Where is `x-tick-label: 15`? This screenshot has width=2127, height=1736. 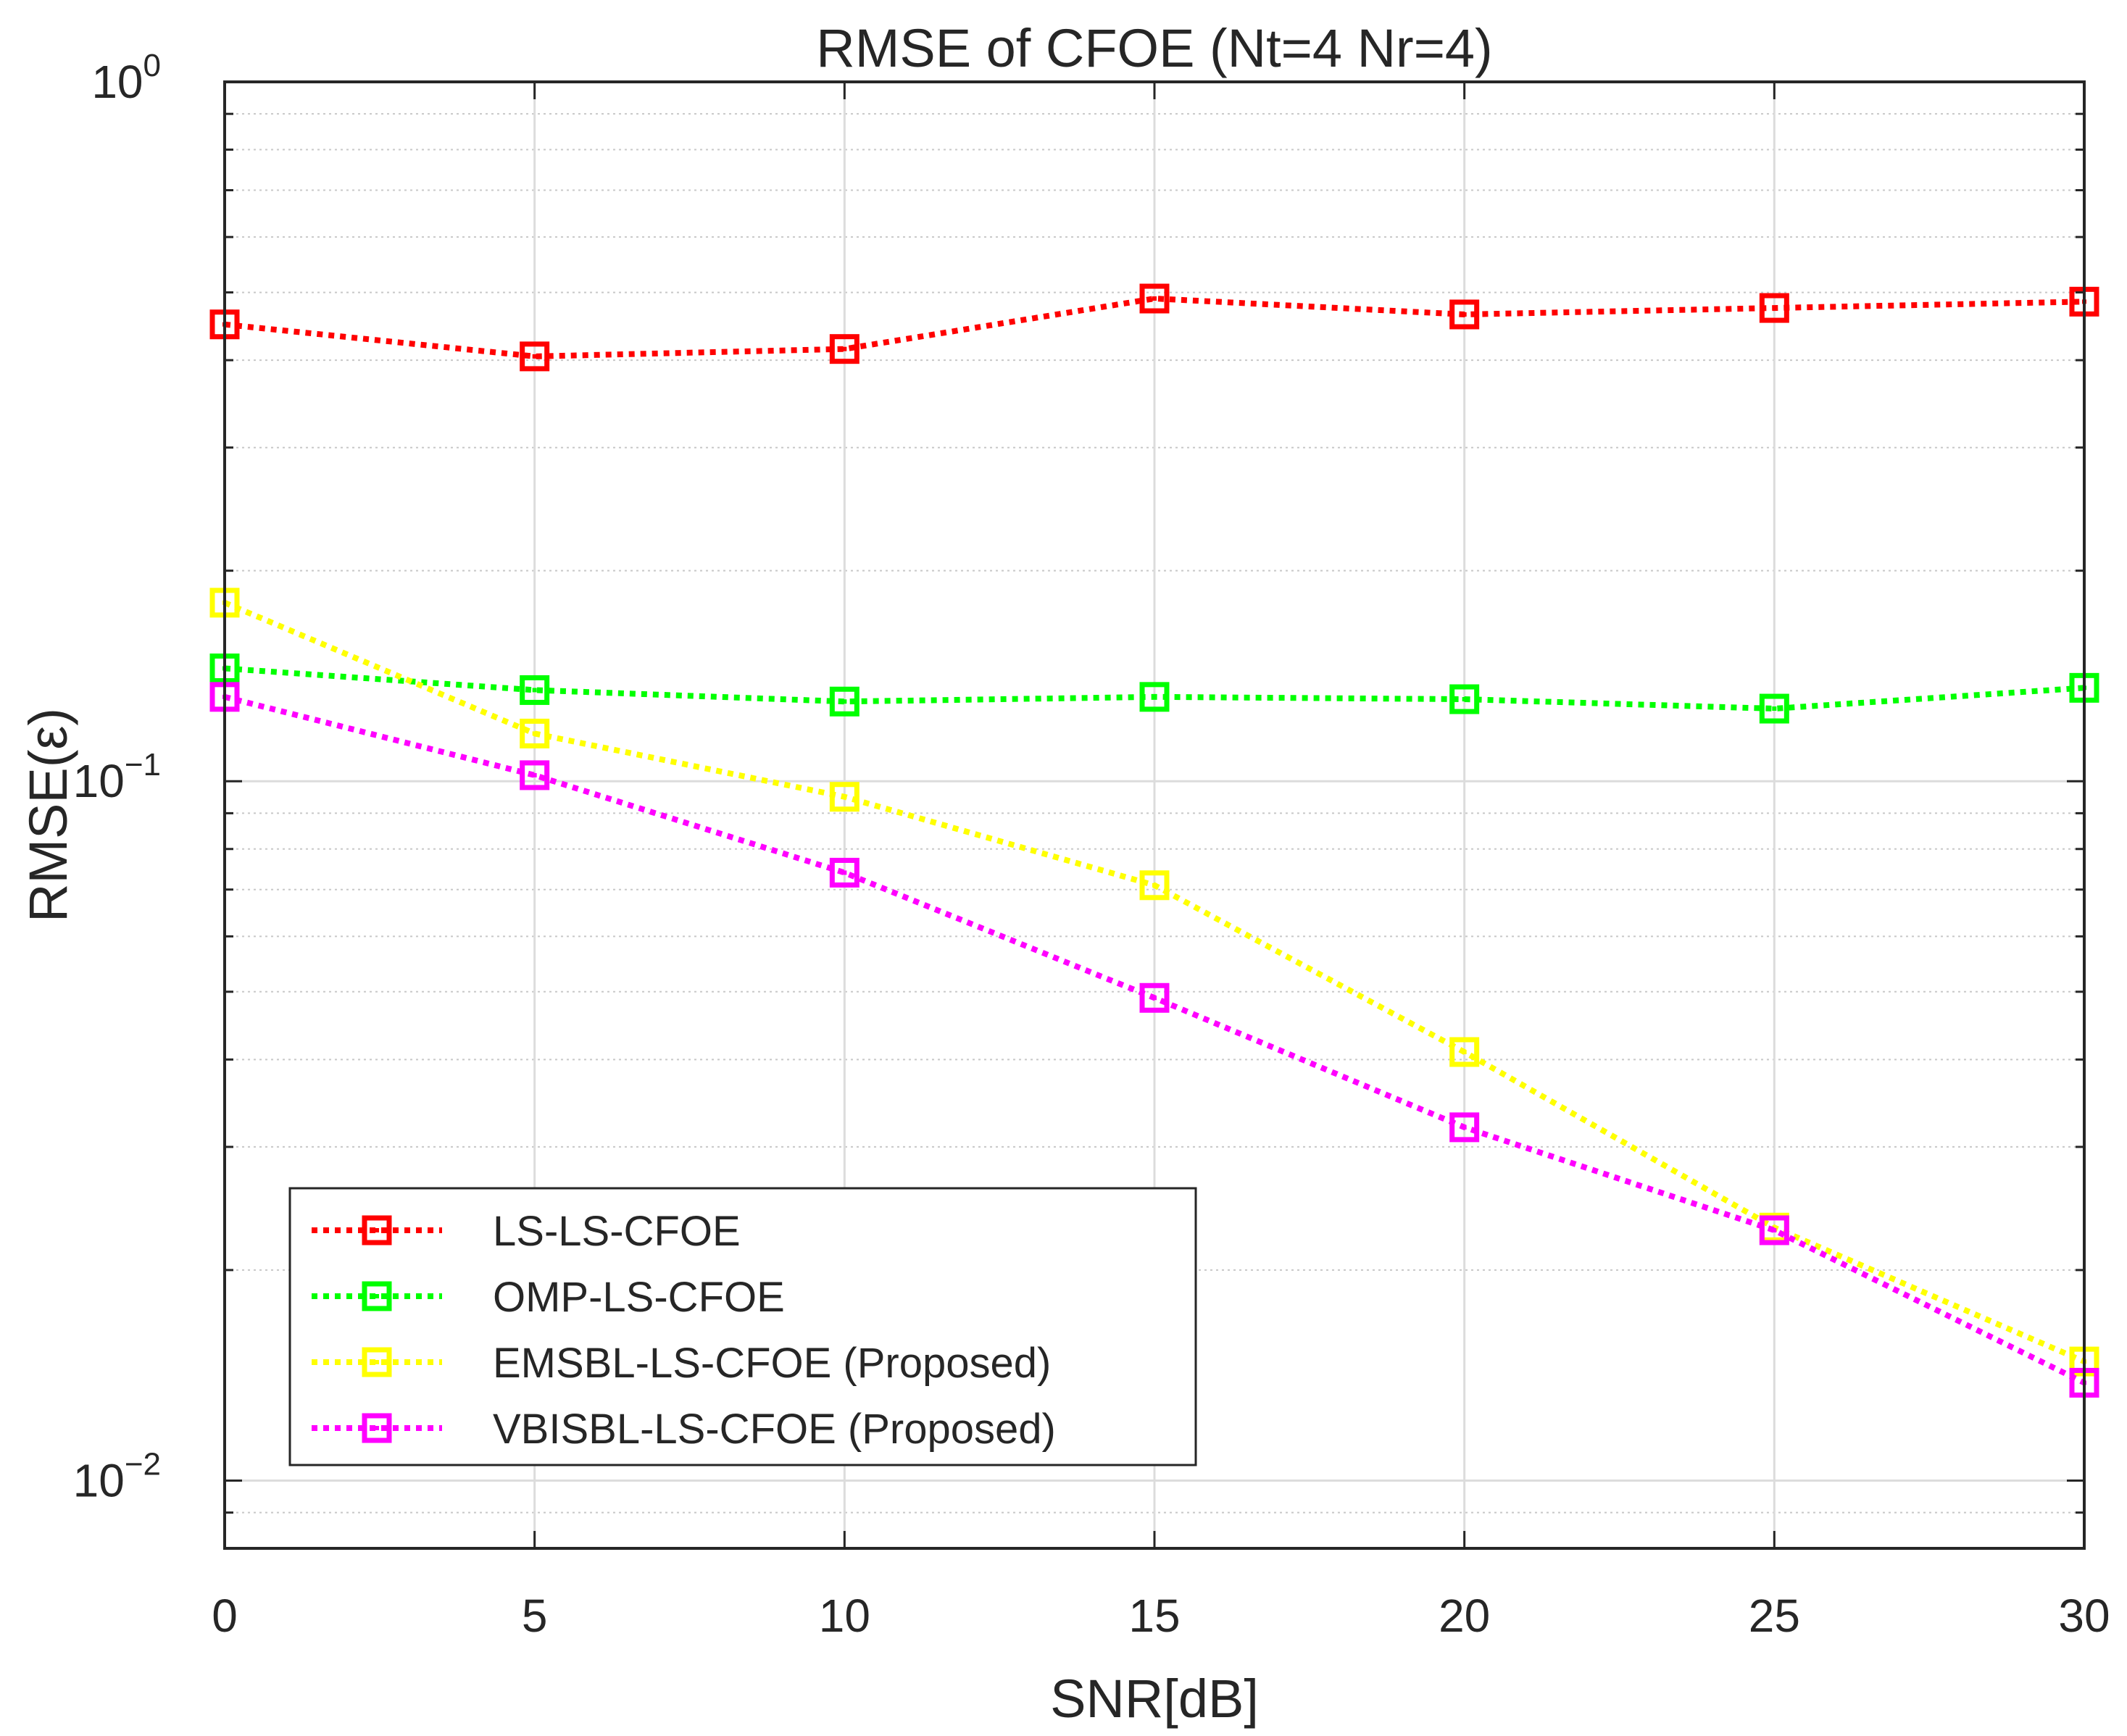
x-tick-label: 15 is located at coordinates (1154, 1616).